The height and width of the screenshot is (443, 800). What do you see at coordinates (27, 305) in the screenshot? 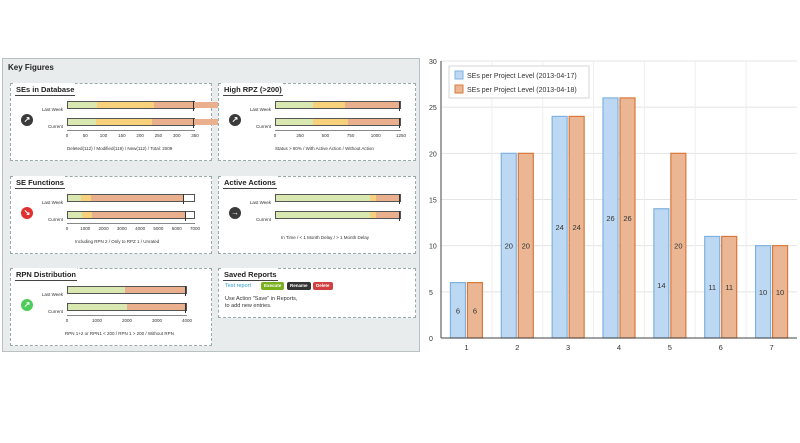
I see `trend-up-icon: ↗` at bounding box center [27, 305].